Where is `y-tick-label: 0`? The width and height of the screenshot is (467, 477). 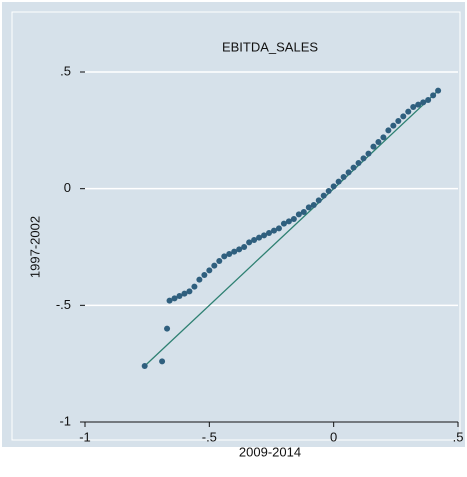
y-tick-label: 0 is located at coordinates (67, 187).